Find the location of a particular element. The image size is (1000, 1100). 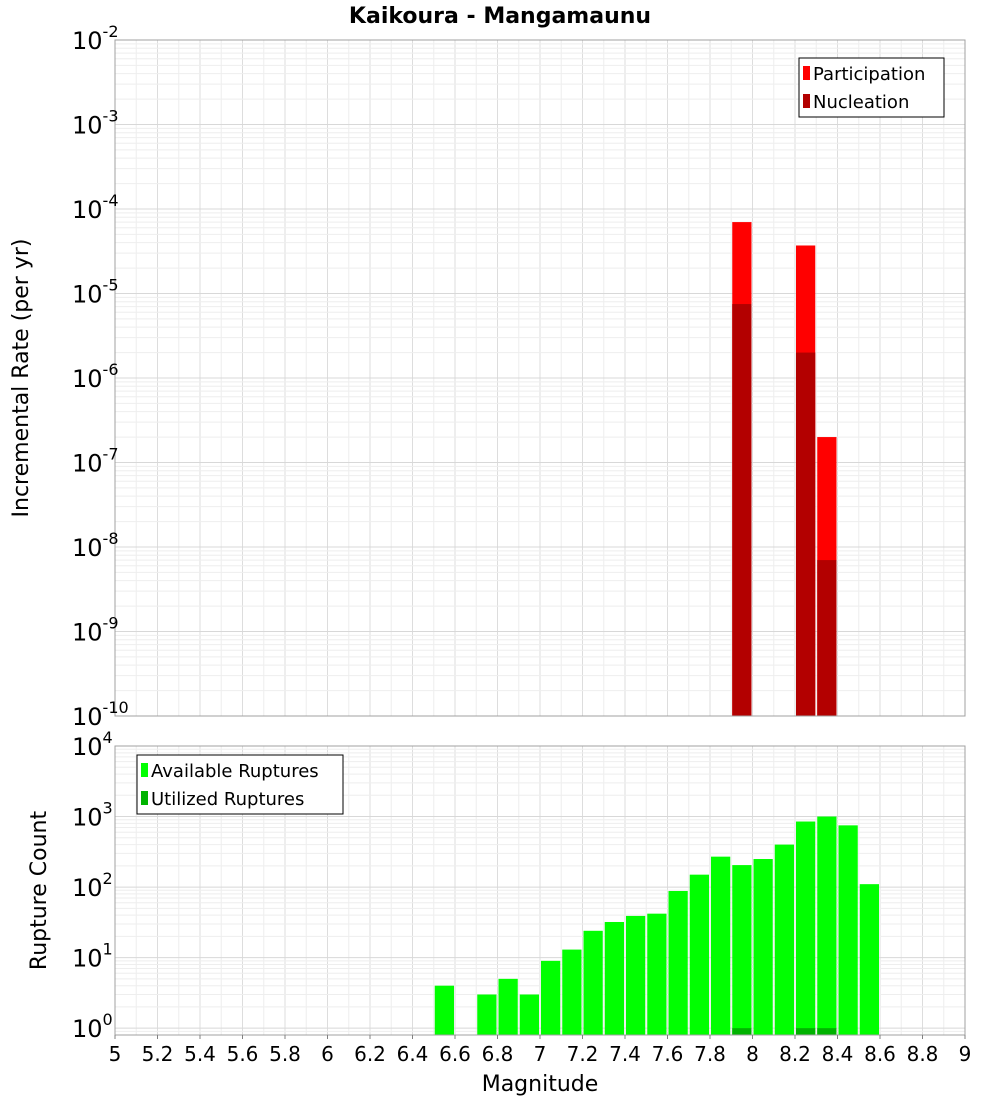

x-tick-label: 6.4 is located at coordinates (413, 1054).